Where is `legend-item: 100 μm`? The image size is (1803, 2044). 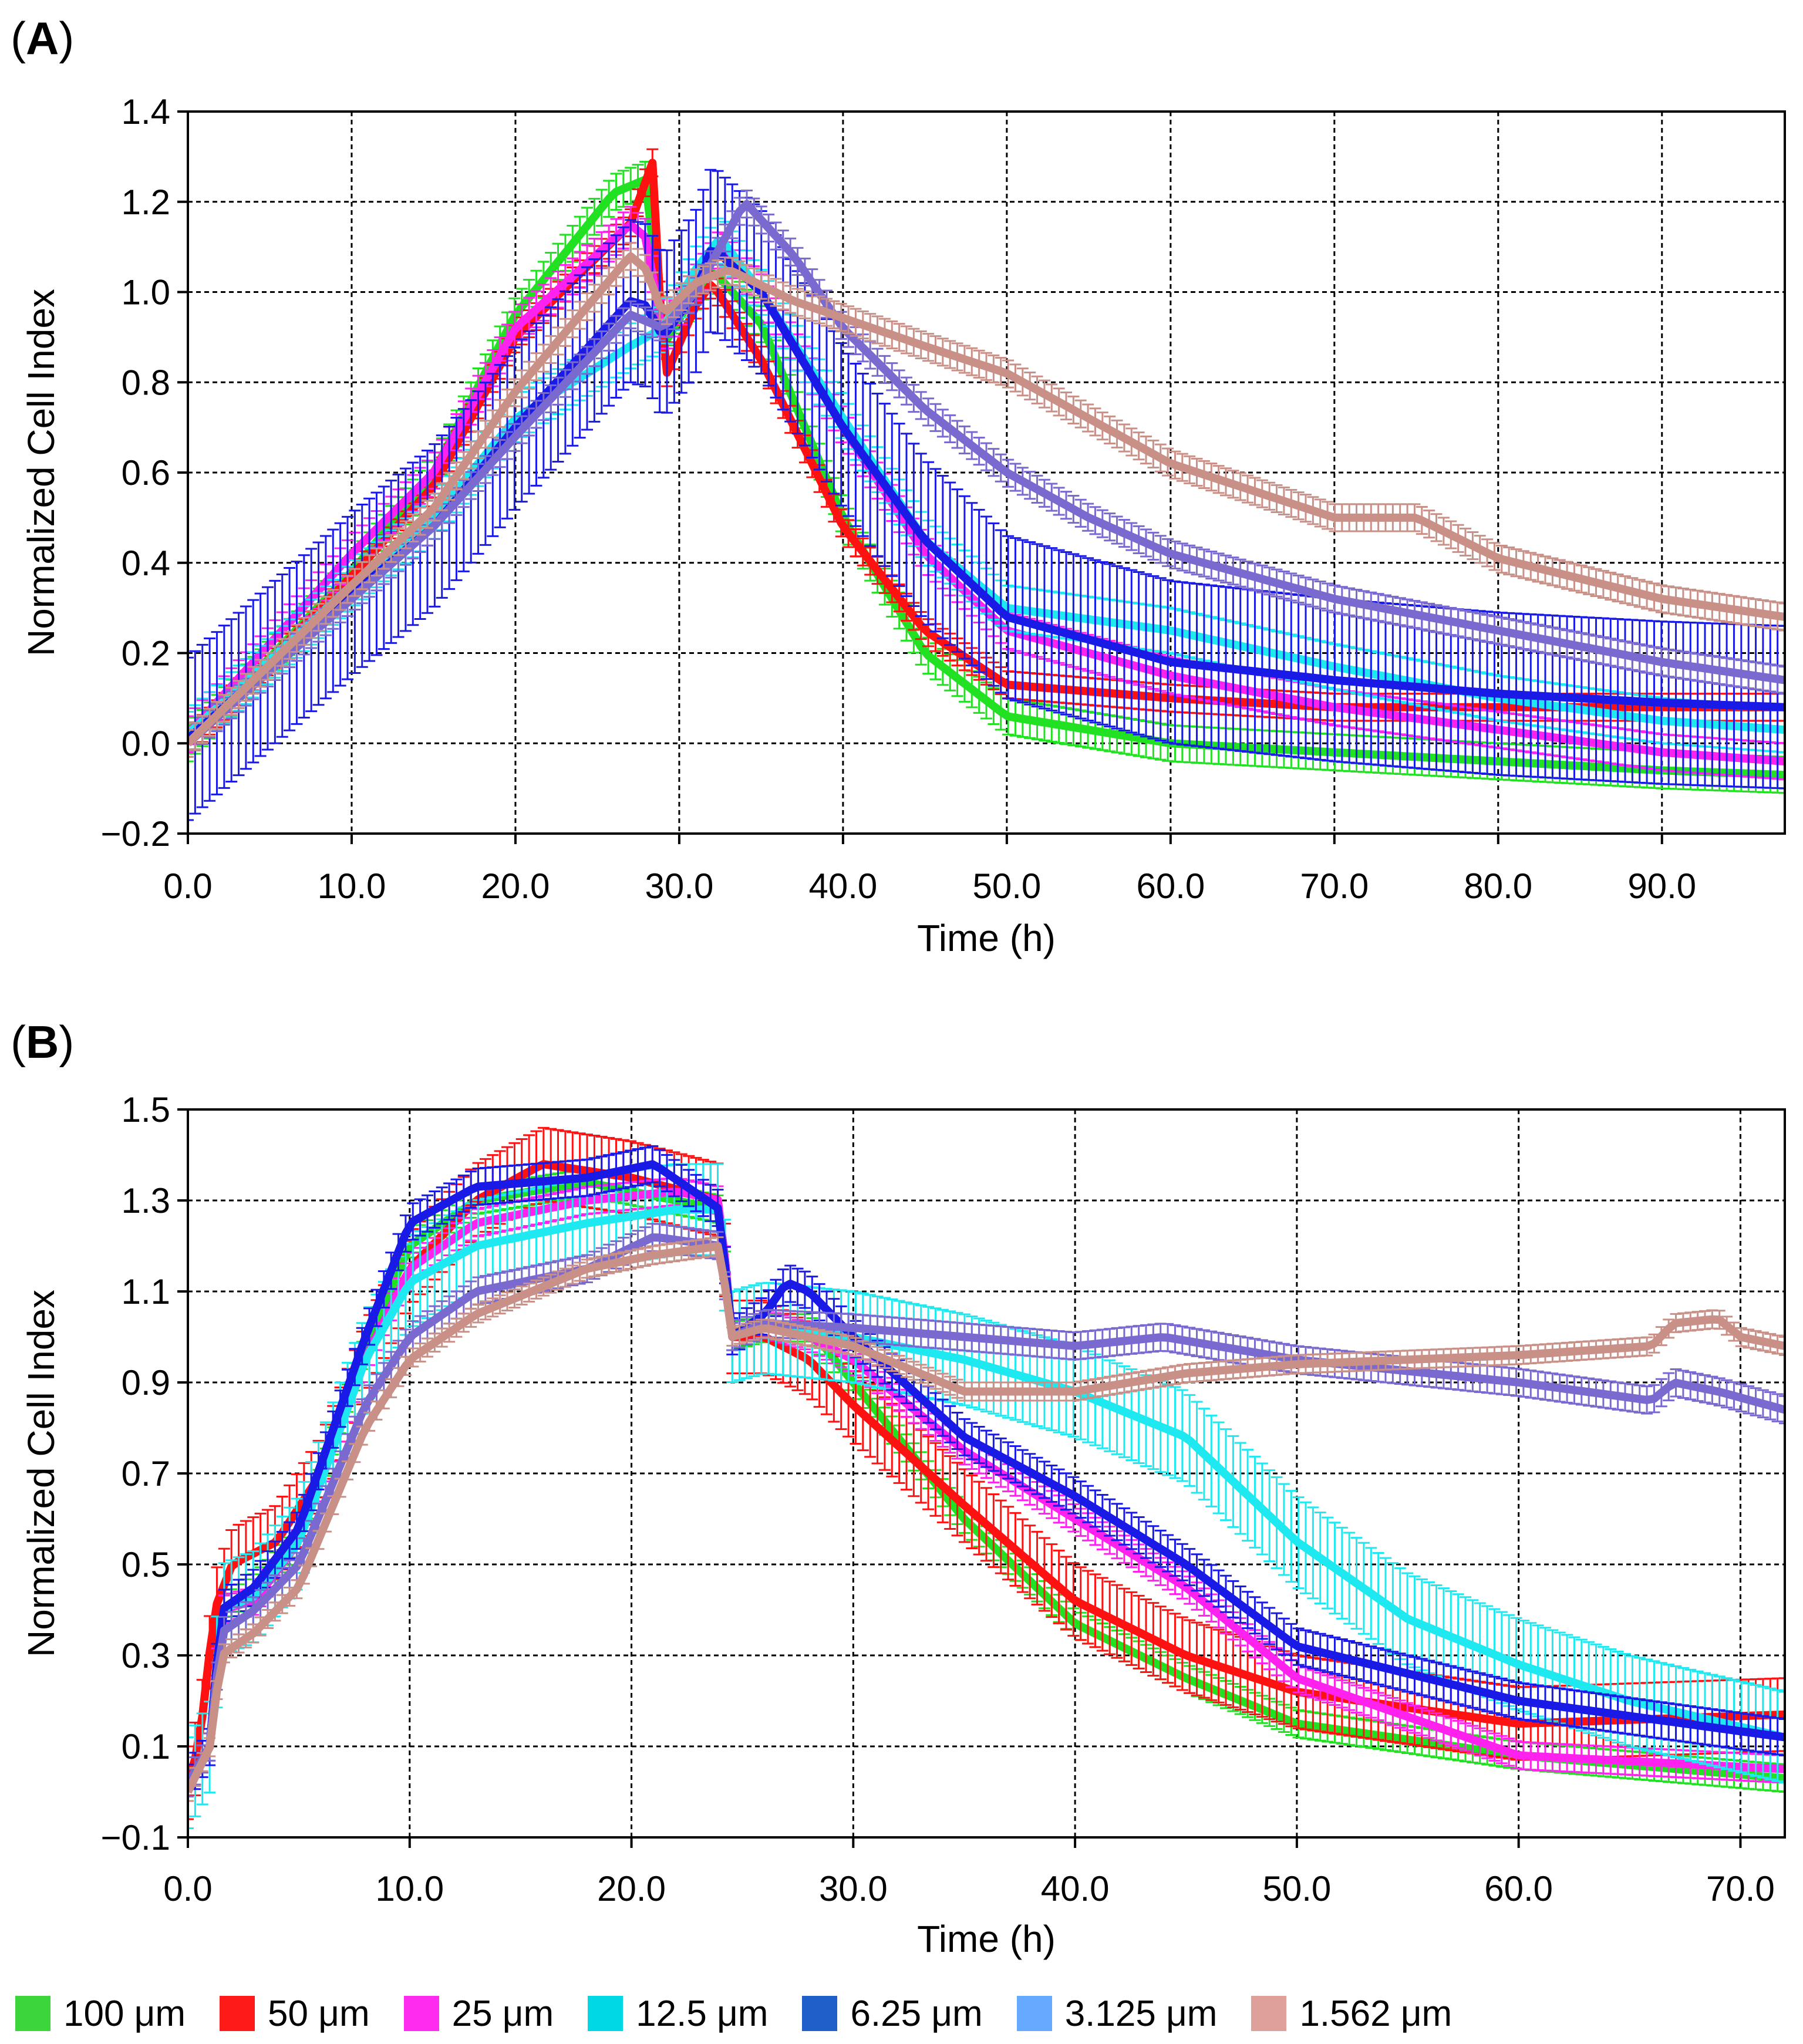
legend-item: 100 μm is located at coordinates (100, 2014).